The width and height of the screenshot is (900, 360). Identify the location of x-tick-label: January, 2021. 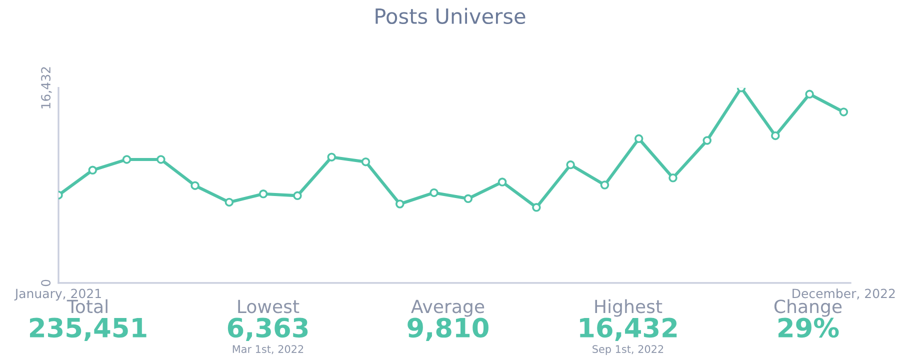
(57, 294).